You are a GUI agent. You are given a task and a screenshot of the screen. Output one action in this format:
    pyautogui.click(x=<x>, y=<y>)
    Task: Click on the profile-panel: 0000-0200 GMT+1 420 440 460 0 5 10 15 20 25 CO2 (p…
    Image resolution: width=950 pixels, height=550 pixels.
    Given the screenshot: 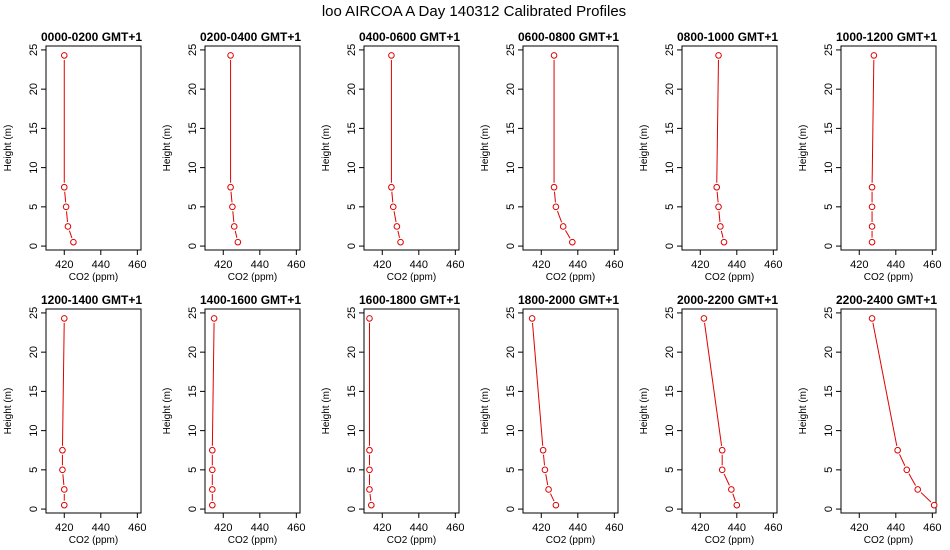 What is the action you would take?
    pyautogui.click(x=75, y=156)
    